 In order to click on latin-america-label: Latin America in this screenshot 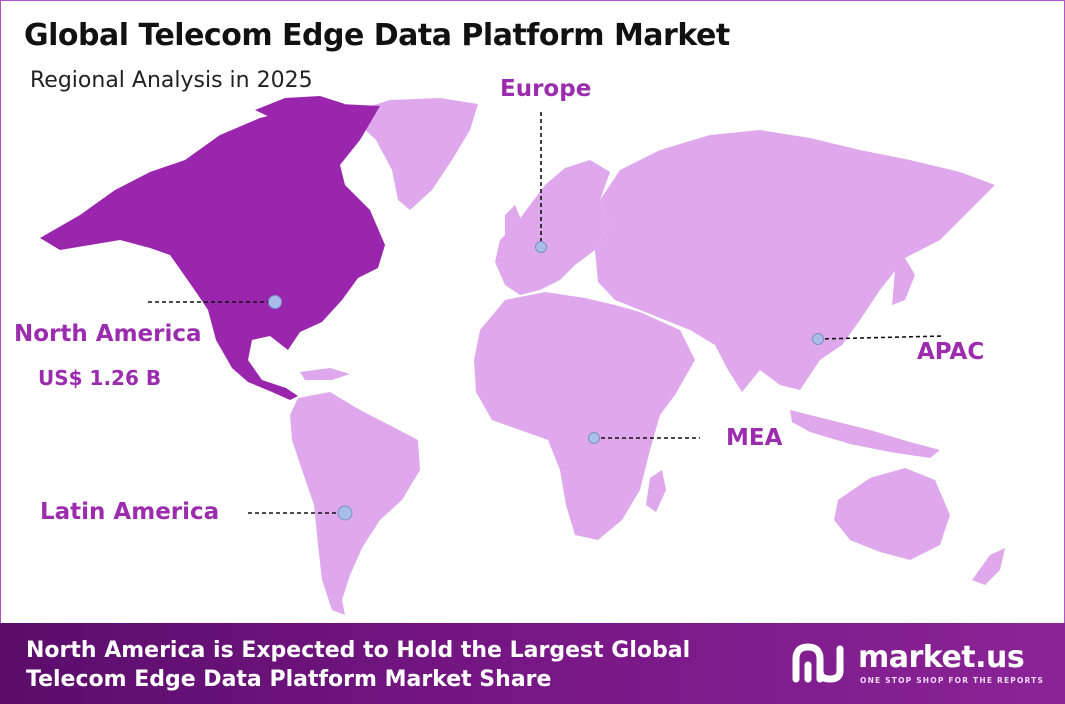, I will do `click(130, 512)`.